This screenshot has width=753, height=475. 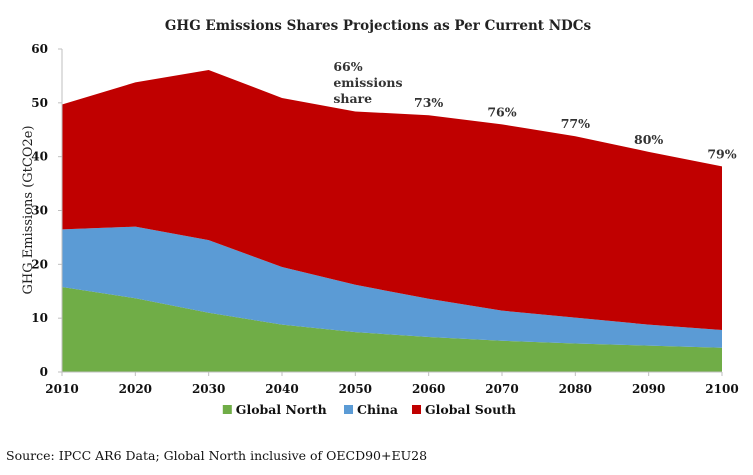 I want to click on legend-label-china: China, so click(x=377, y=409).